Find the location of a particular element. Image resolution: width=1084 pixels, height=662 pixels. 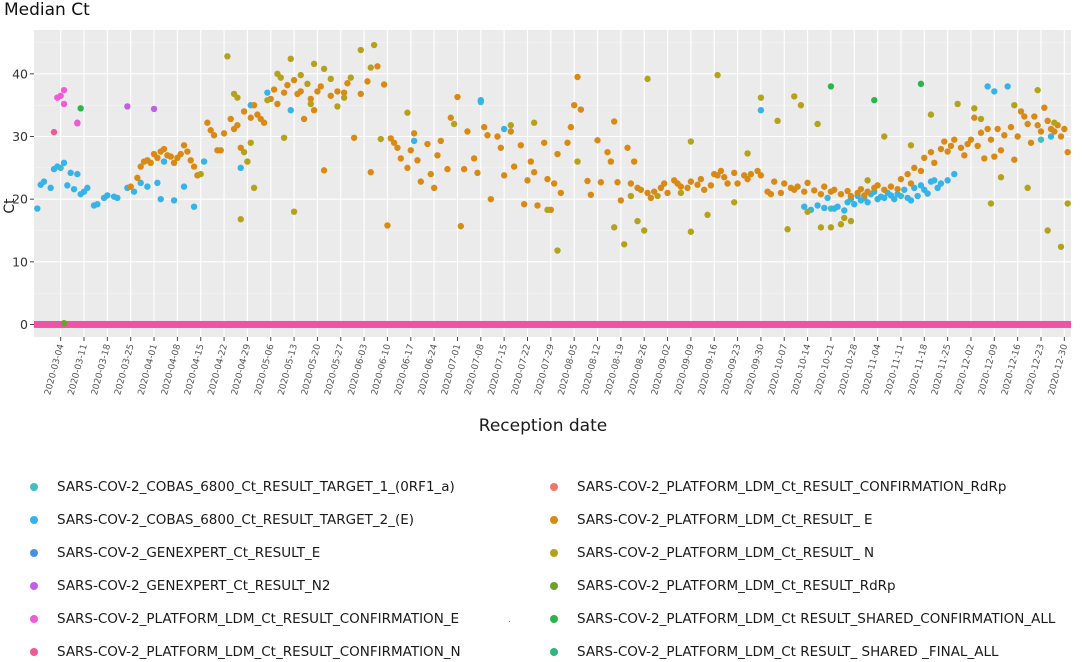

legend-item: SARS-COV-2_PLATFORM_LDM_Ct_RESULT_RdRp is located at coordinates (723, 586).